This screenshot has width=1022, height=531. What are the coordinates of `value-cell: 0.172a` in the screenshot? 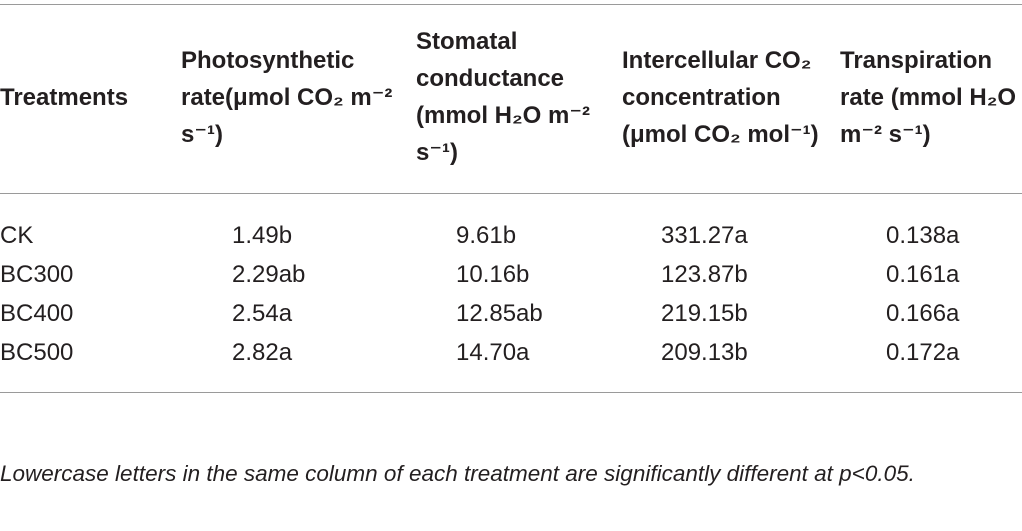 It's located at (923, 352).